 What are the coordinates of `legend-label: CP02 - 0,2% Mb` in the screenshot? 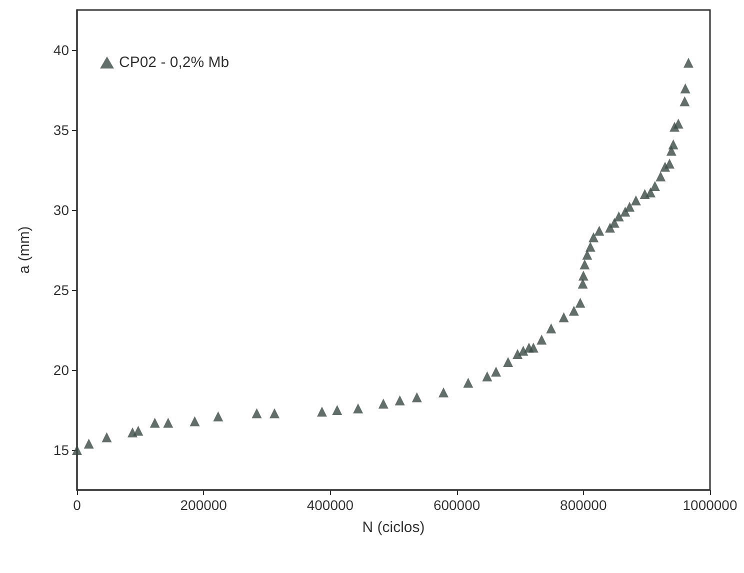 It's located at (174, 62).